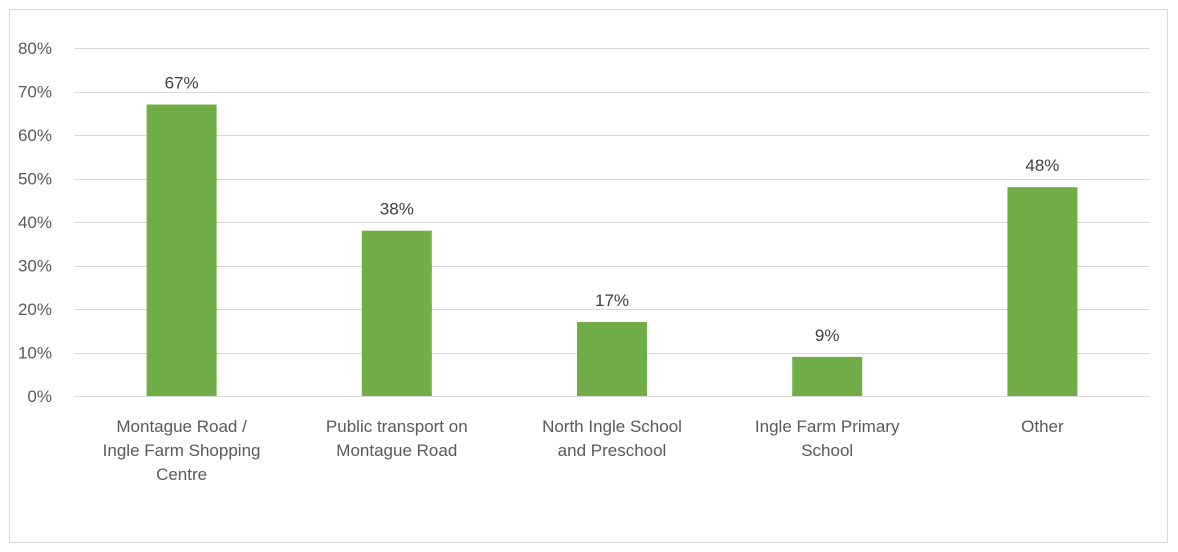 The image size is (1178, 552). What do you see at coordinates (827, 438) in the screenshot?
I see `category-label: Ingle Farm Primary School` at bounding box center [827, 438].